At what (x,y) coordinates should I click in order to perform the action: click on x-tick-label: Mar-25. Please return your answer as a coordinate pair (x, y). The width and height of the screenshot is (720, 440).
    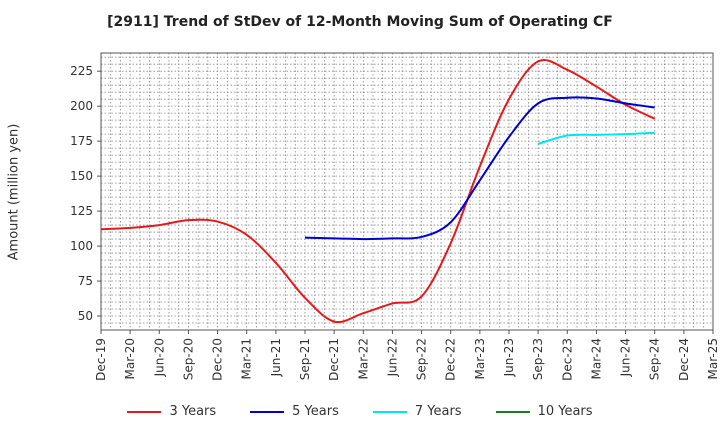
    Looking at the image, I should click on (713, 358).